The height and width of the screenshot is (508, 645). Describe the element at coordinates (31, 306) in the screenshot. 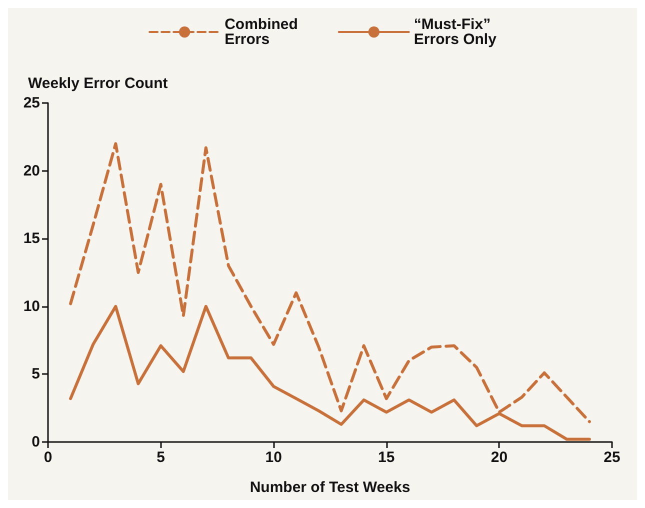

I see `y-tick-label: 10` at that location.